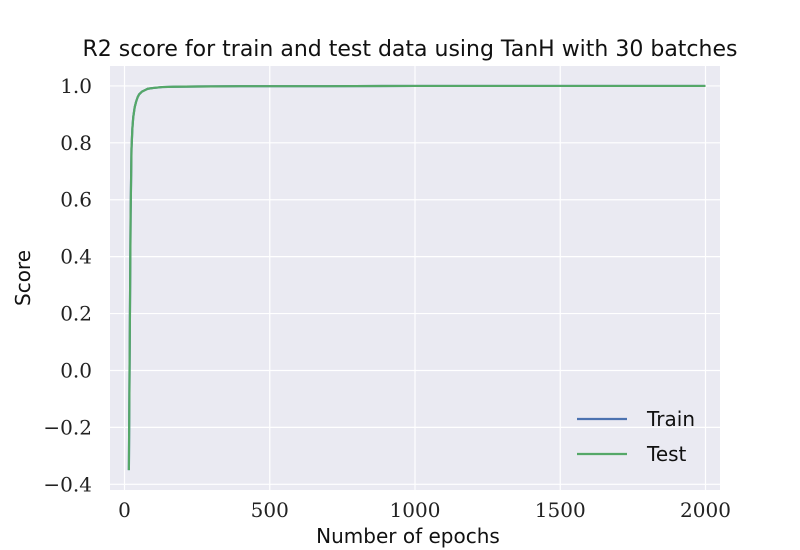 The width and height of the screenshot is (800, 550). I want to click on y-tick-label: 0.6, so click(76, 200).